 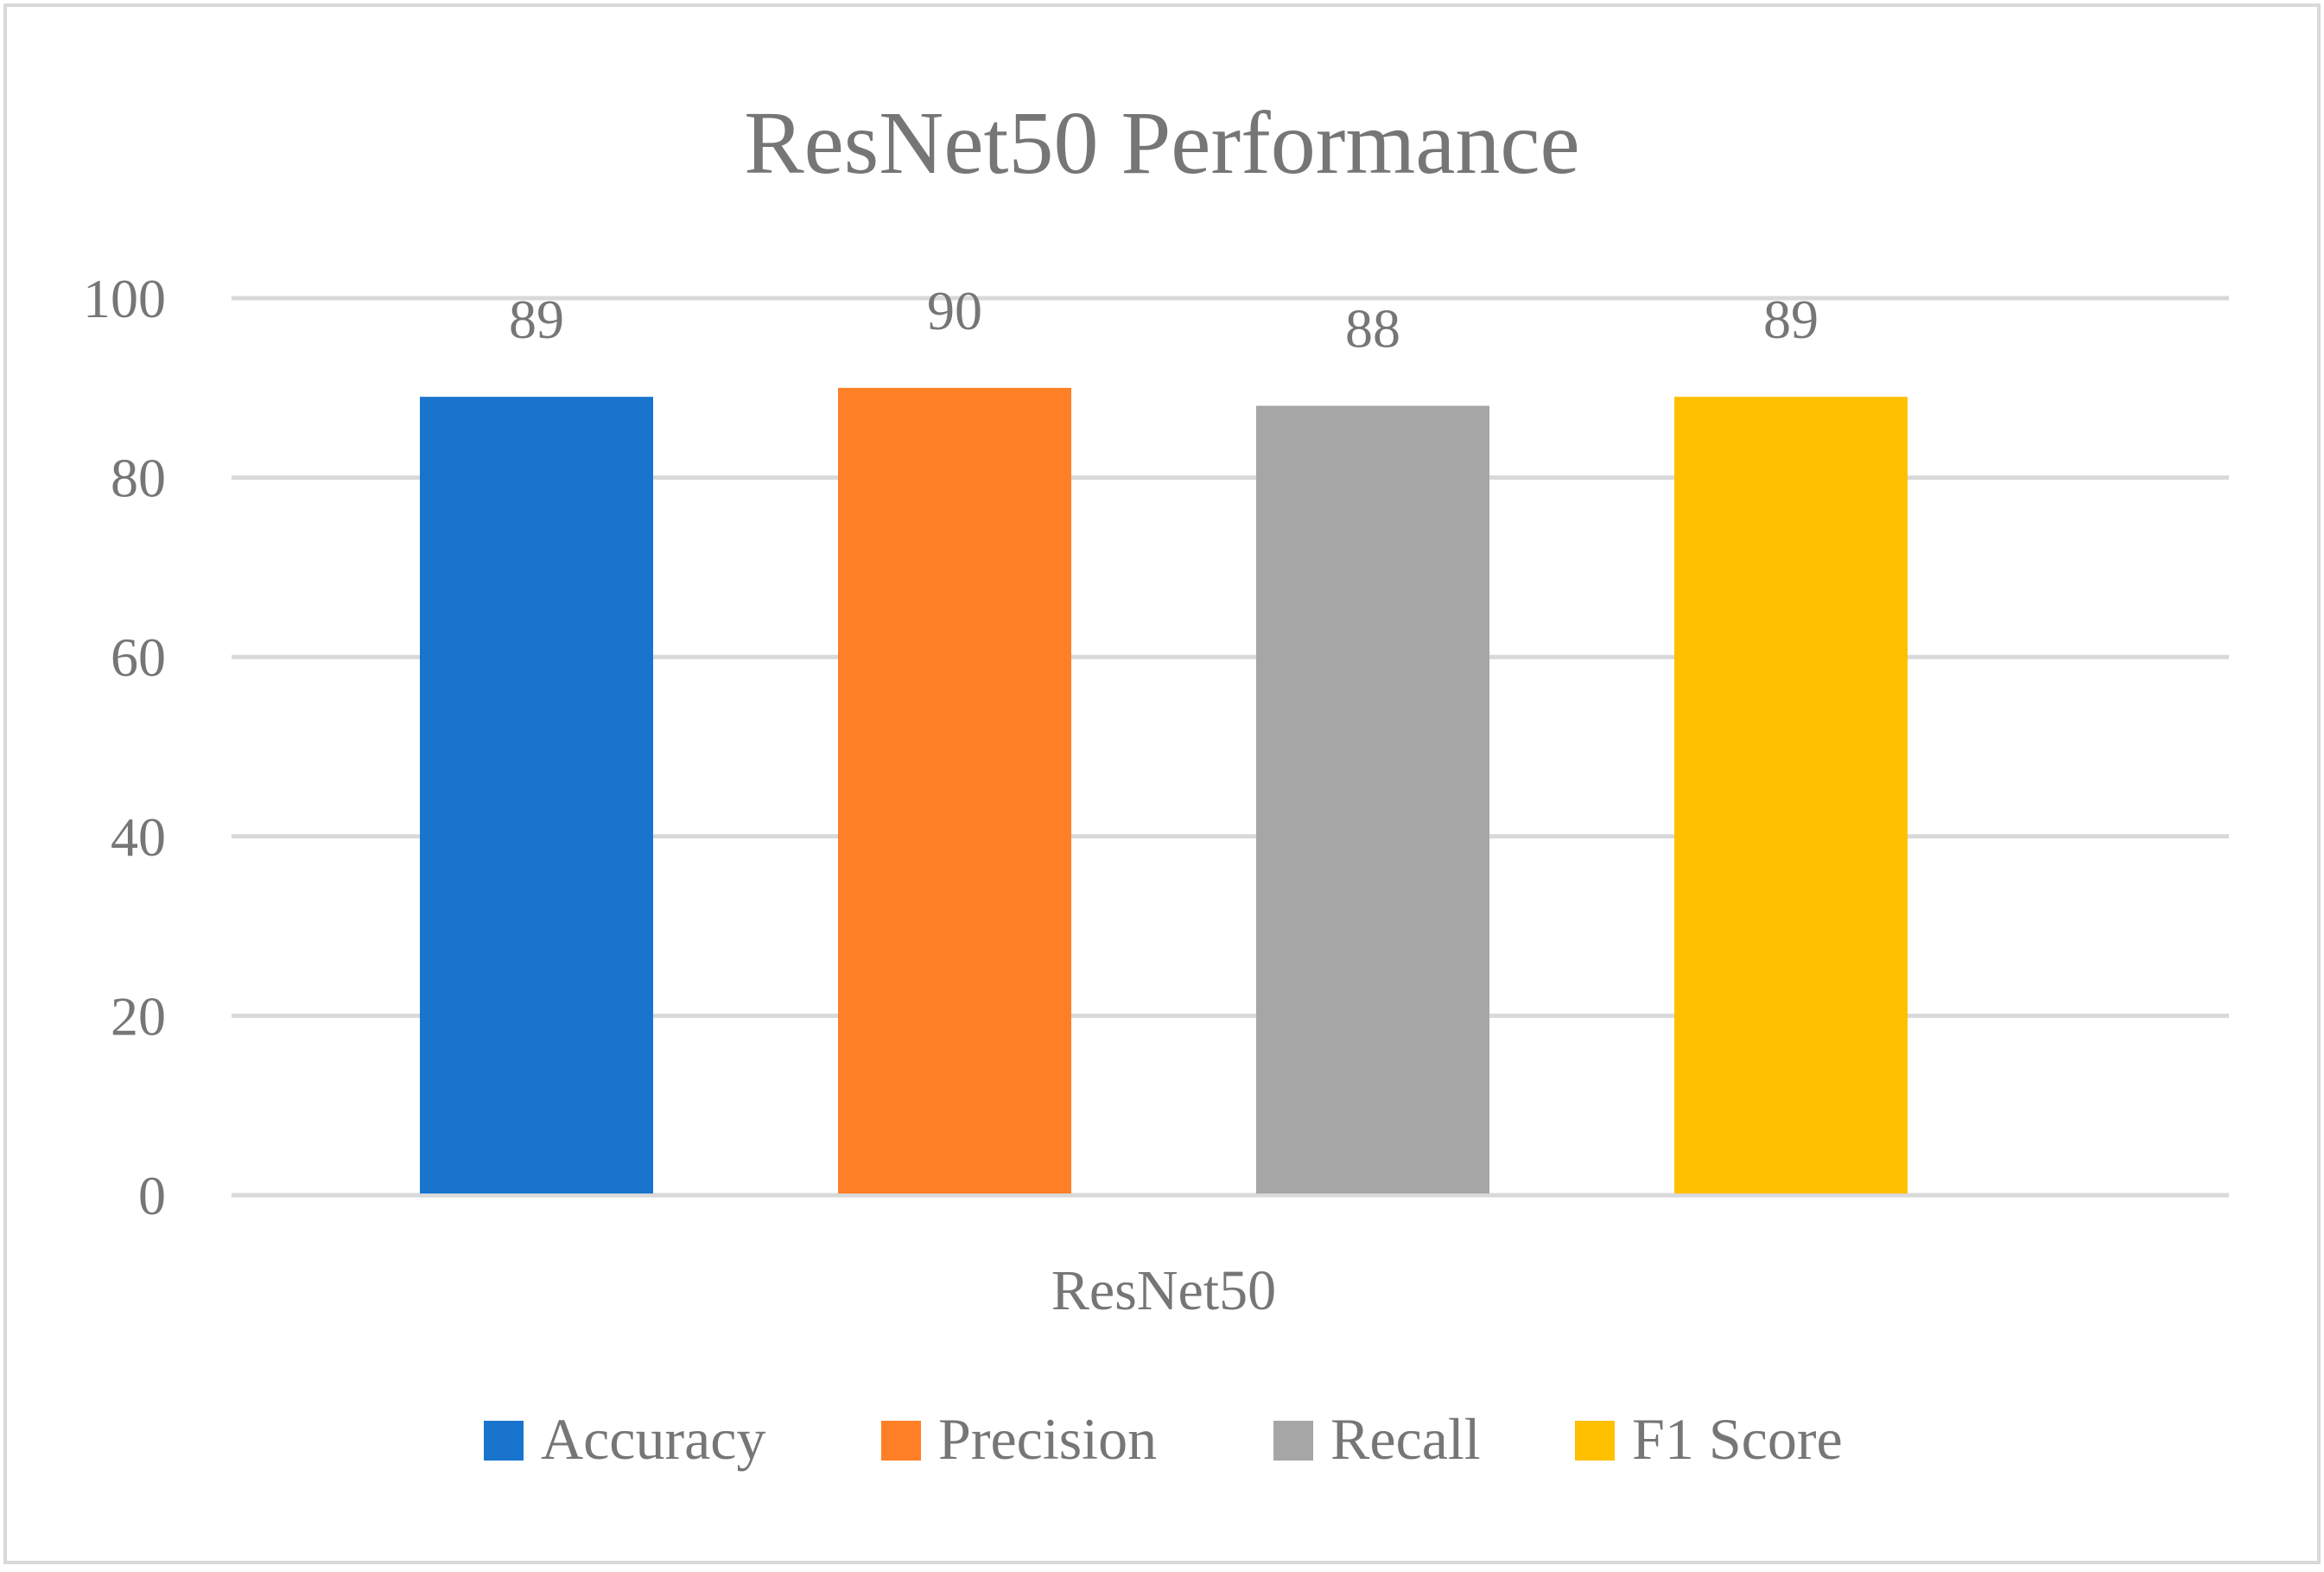 I want to click on y-tick-label-20: 20, so click(x=139, y=1016).